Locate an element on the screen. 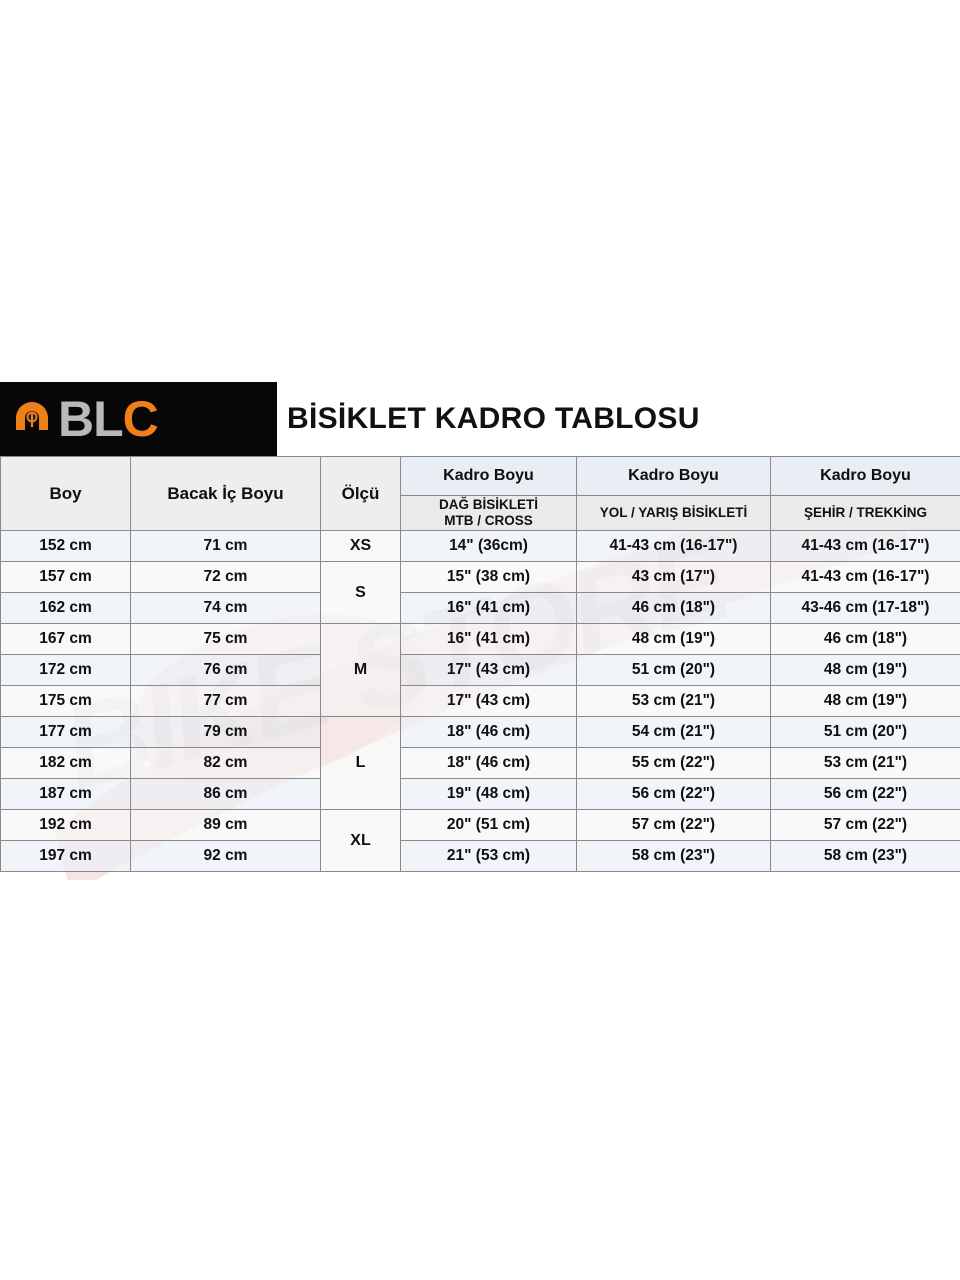 This screenshot has width=960, height=1280. column-header-inseam: Bacak İç Boyu is located at coordinates (225, 493).